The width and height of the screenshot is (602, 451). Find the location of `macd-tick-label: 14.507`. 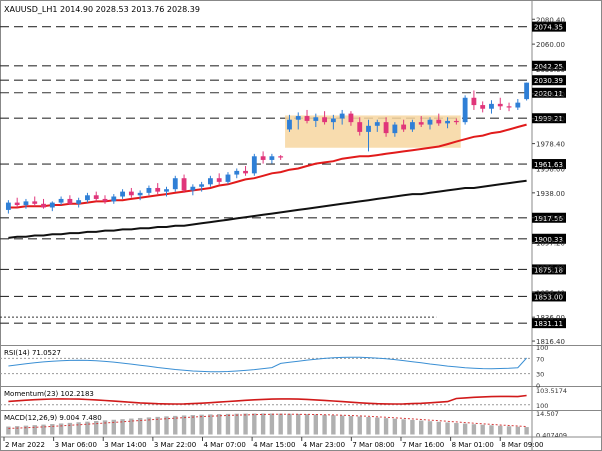

macd-tick-label: 14.507 is located at coordinates (547, 414).